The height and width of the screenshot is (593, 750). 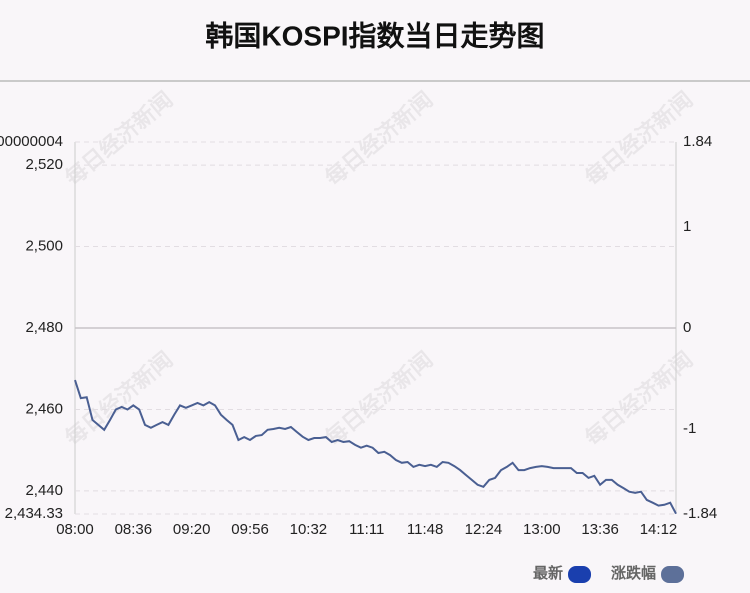 What do you see at coordinates (659, 529) in the screenshot?
I see `x-tick-label: 14:12` at bounding box center [659, 529].